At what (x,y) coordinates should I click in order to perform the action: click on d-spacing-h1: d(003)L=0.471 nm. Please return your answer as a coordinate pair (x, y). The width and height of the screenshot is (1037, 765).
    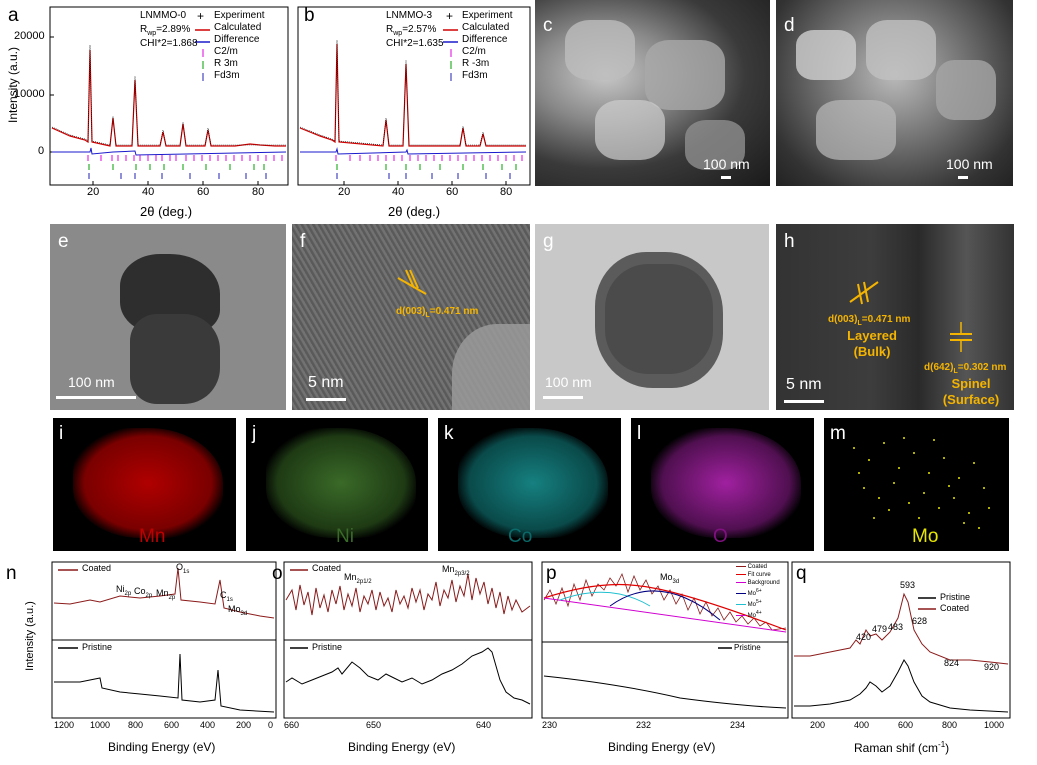
    Looking at the image, I should click on (869, 320).